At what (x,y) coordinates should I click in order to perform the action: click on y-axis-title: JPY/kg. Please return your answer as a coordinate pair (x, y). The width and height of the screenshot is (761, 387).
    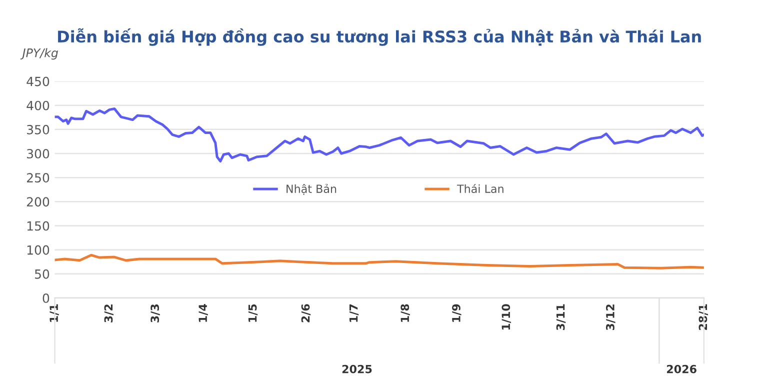
    Looking at the image, I should click on (39, 54).